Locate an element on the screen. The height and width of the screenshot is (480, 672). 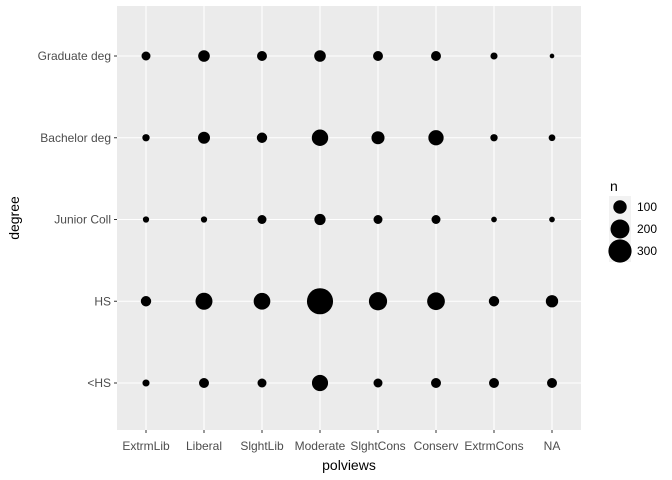
y-tick-label: Graduate deg is located at coordinates (74, 56).